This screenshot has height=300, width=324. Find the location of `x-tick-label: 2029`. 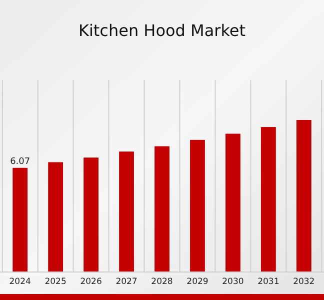

x-tick-label: 2029 is located at coordinates (197, 282).